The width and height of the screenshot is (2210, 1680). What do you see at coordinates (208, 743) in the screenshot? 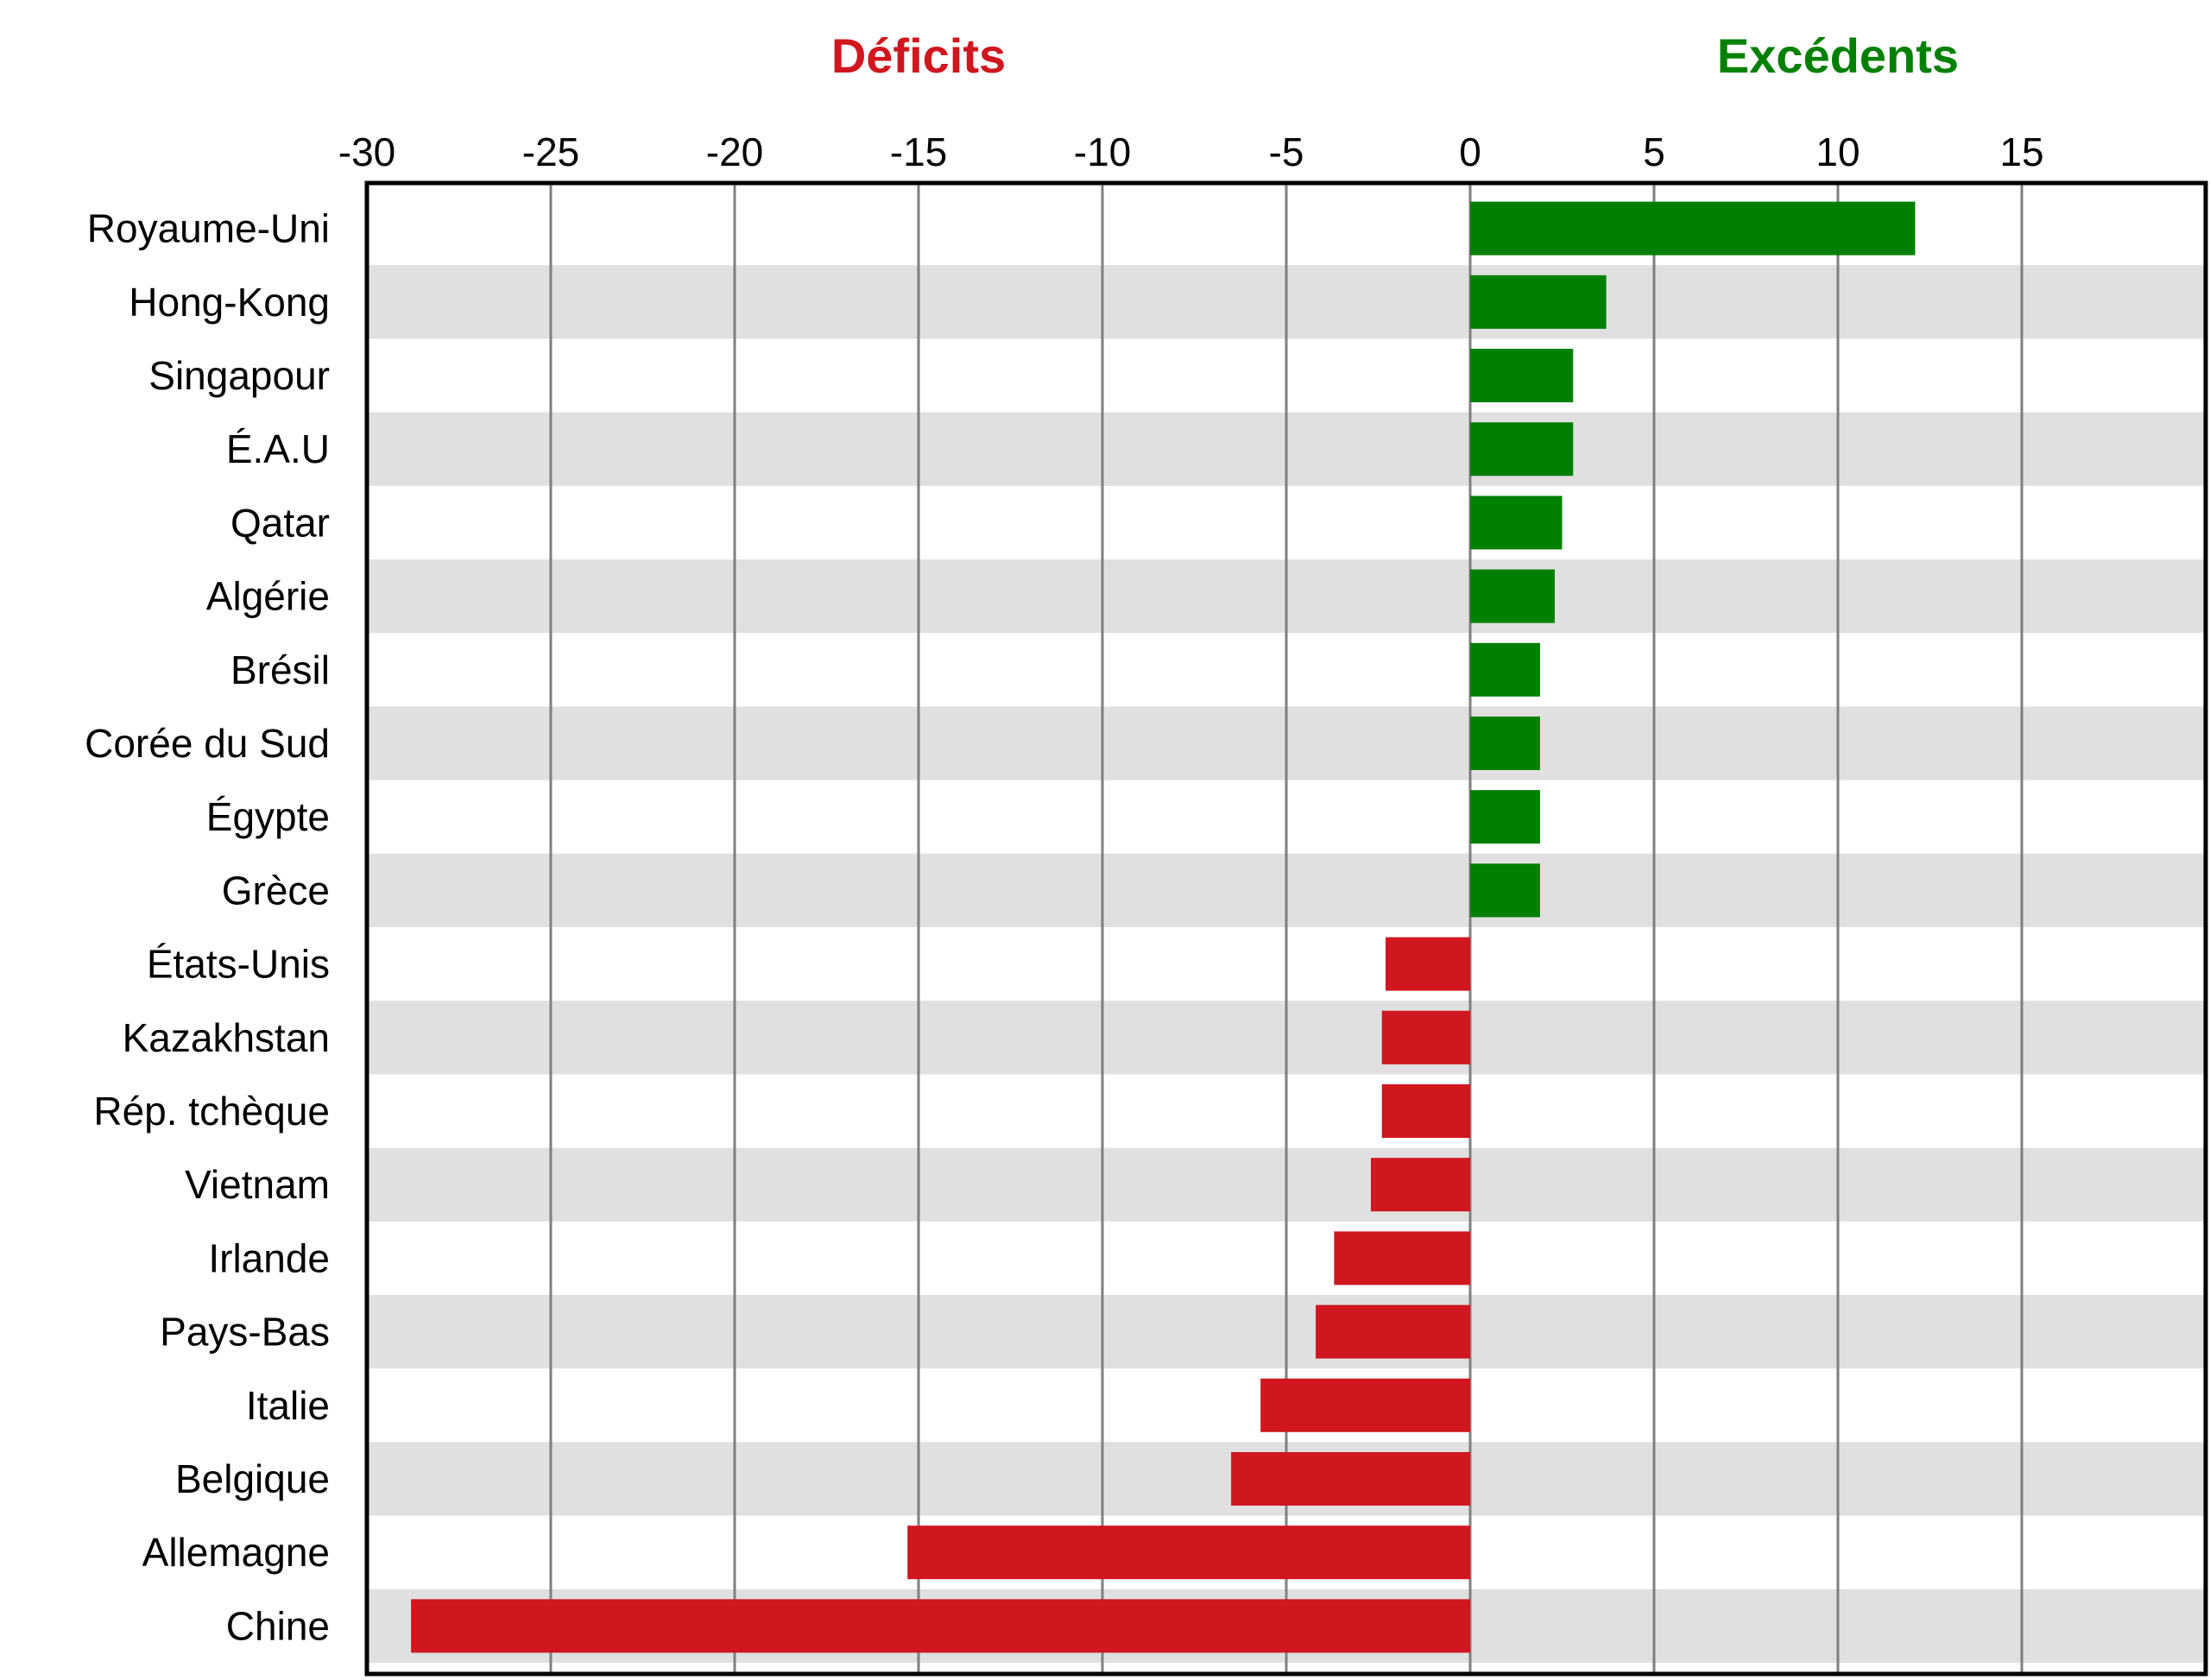
I see `category-label: Corée du Sud` at bounding box center [208, 743].